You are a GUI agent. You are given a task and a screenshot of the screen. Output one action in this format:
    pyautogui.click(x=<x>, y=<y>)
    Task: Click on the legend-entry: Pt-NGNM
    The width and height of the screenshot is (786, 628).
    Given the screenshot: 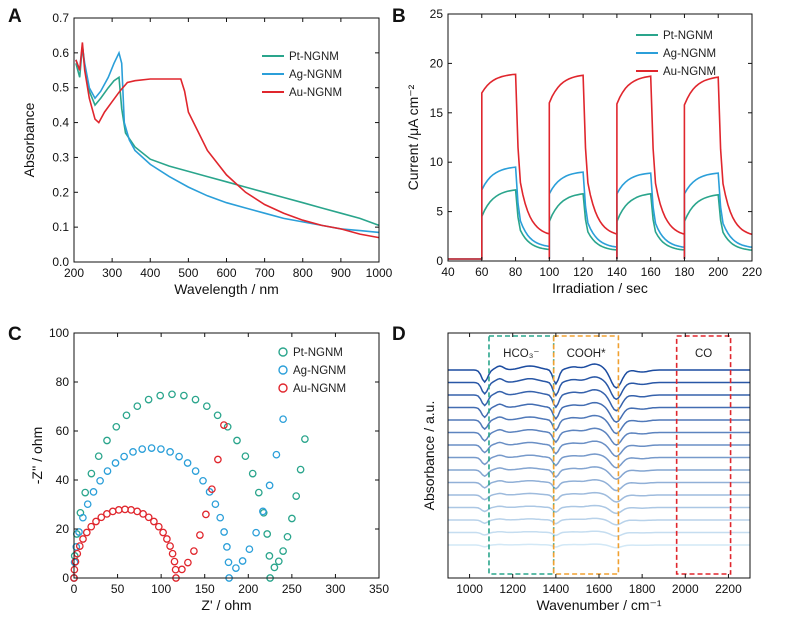 What is the action you would take?
    pyautogui.click(x=314, y=57)
    